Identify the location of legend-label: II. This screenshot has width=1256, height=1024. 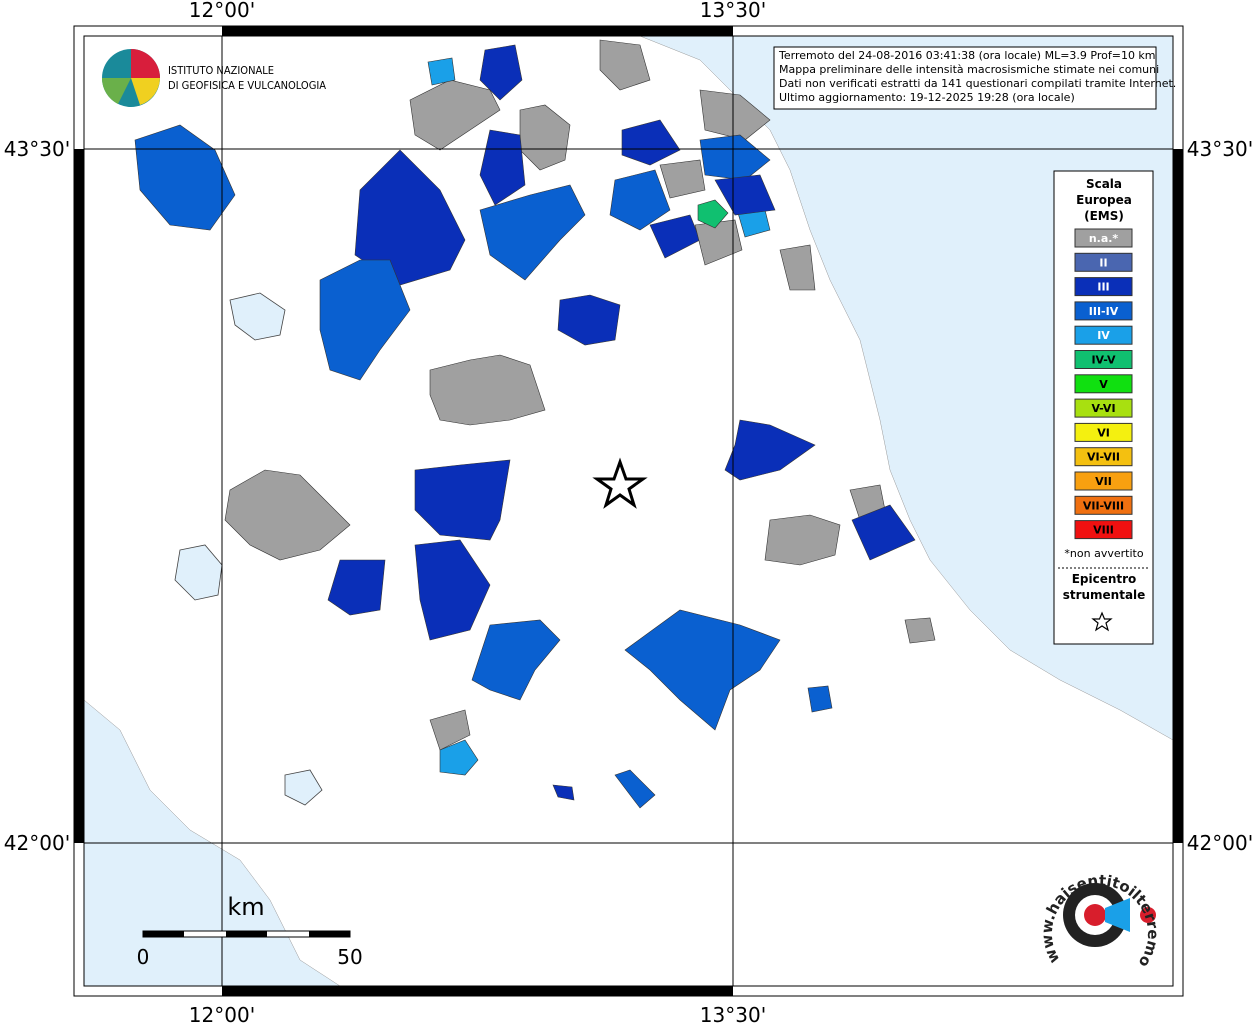
(1103, 262).